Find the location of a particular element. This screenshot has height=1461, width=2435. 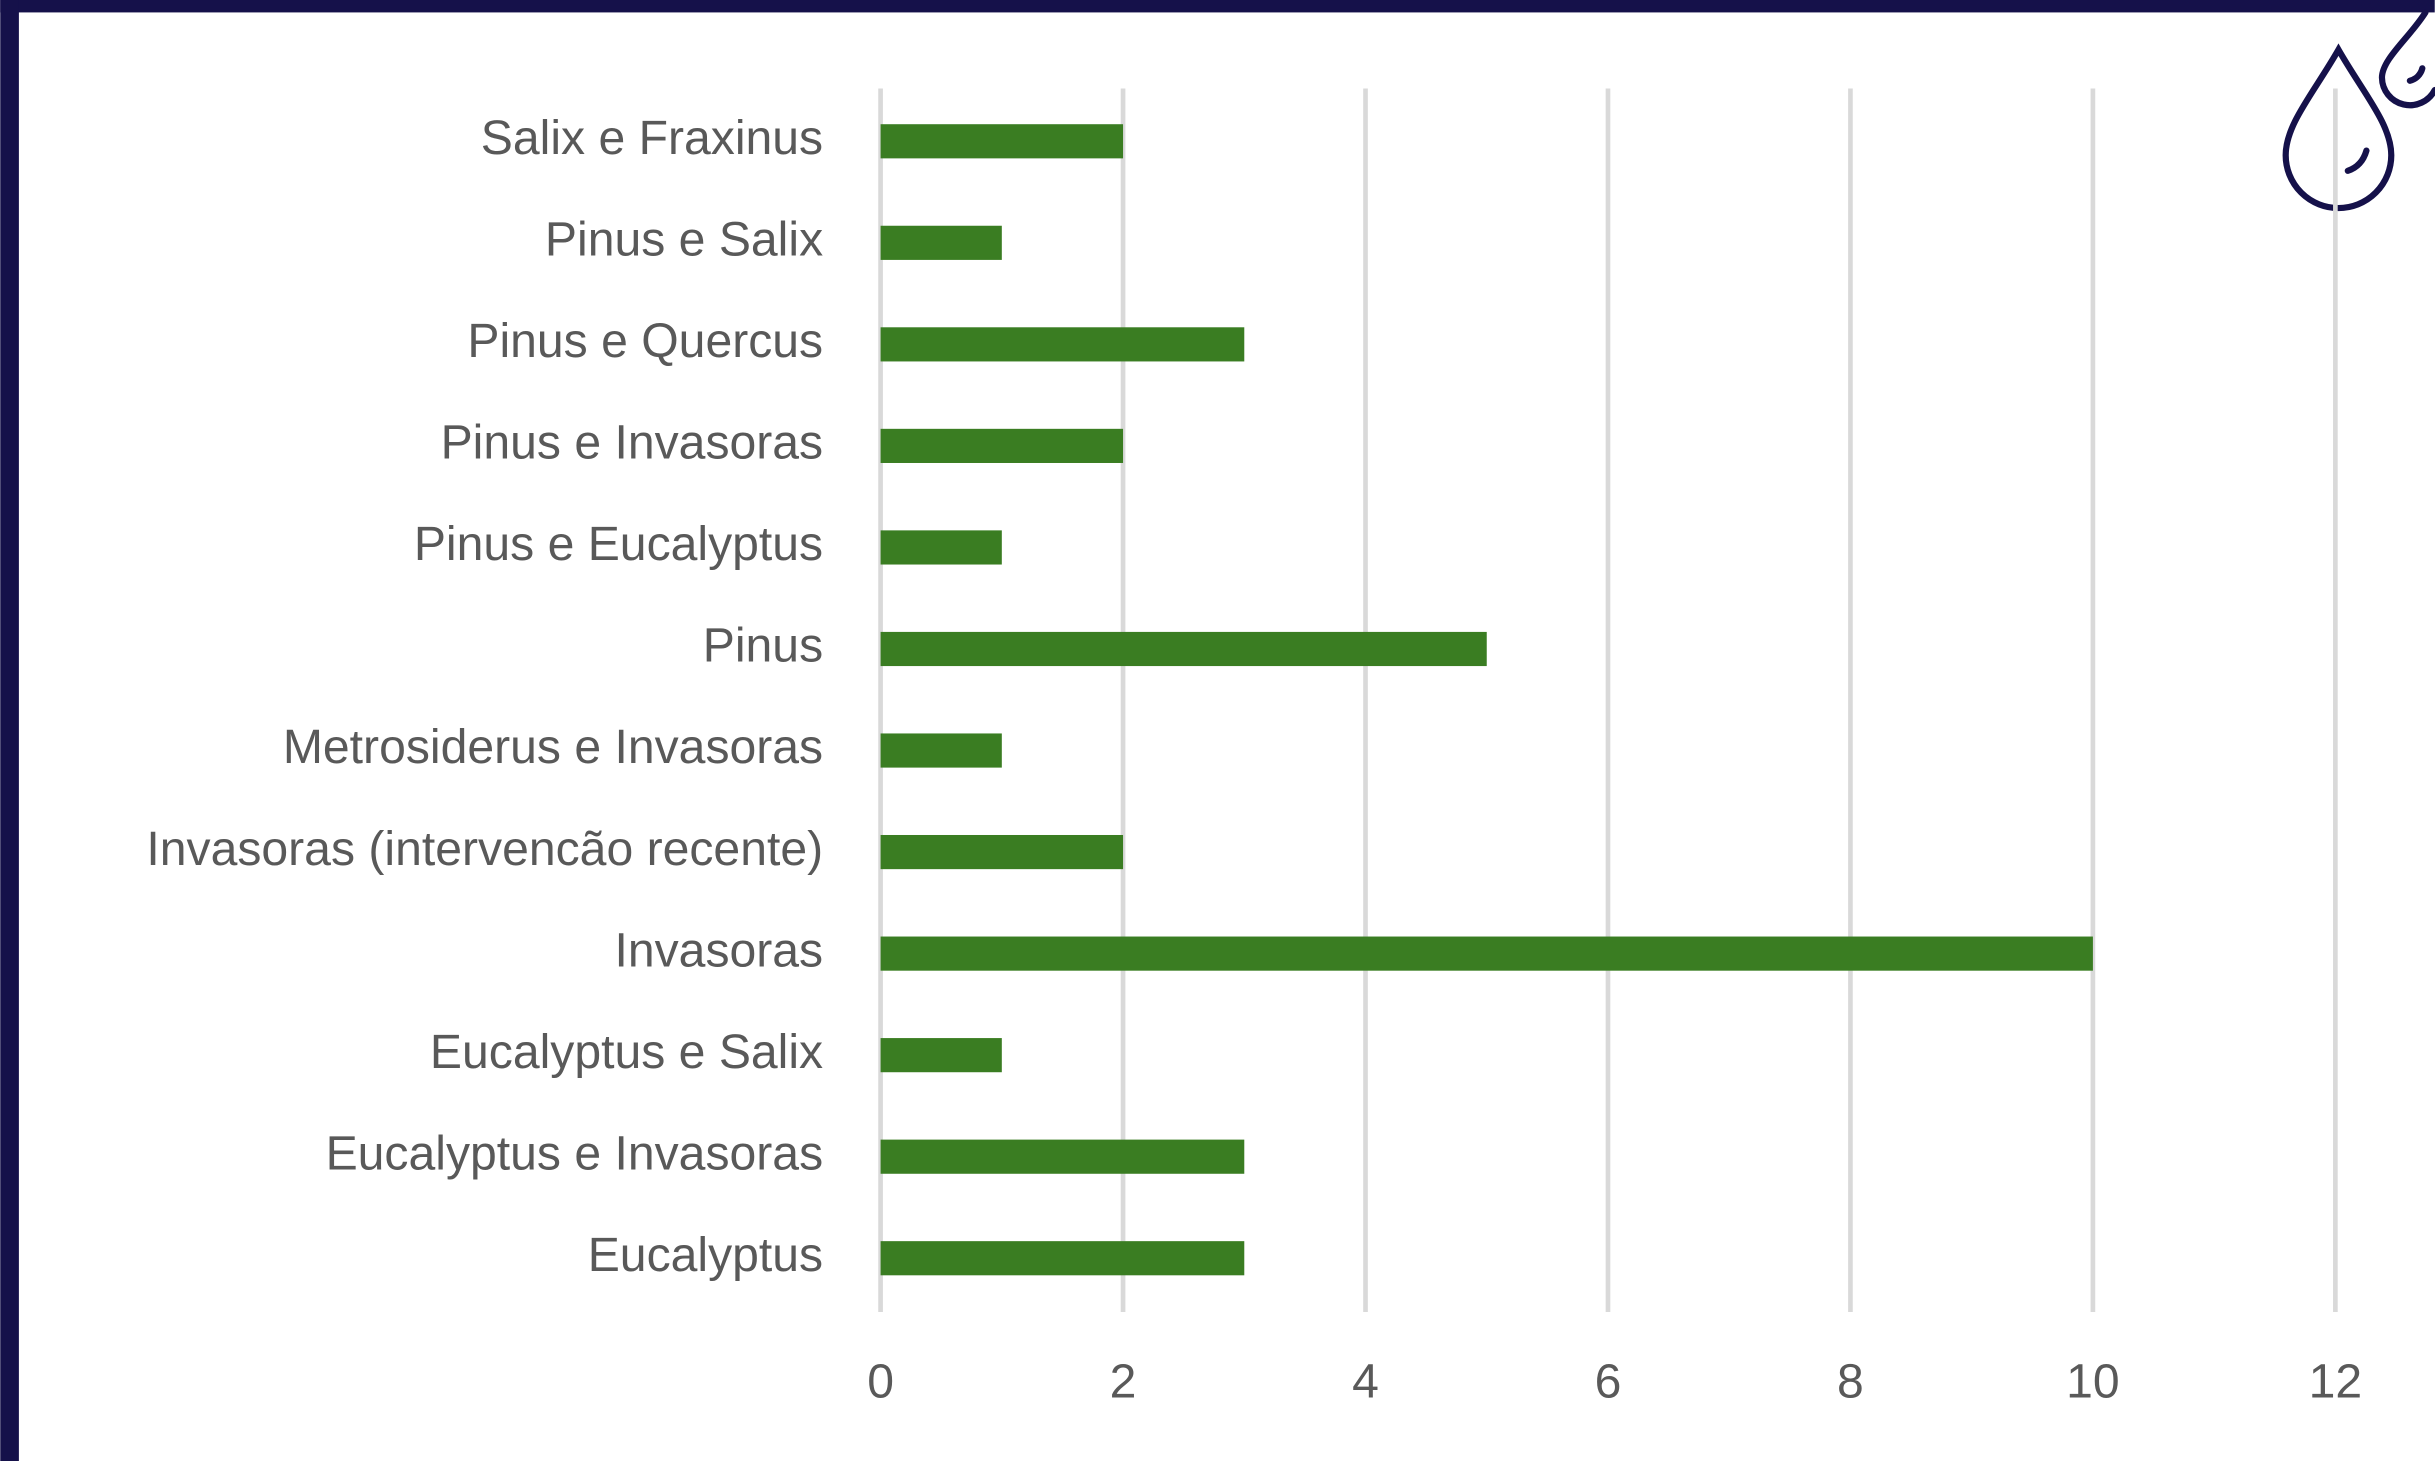

x-tick-label: 4 is located at coordinates (1365, 1382).